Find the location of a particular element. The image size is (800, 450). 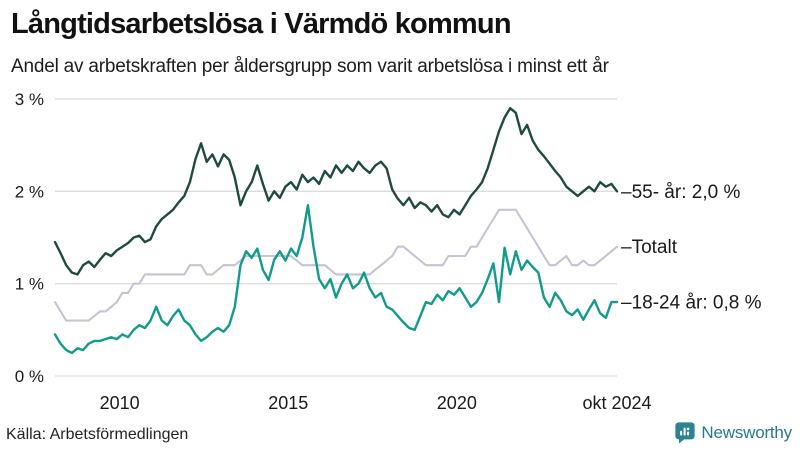

series-end-label-Totalt: –Totalt is located at coordinates (649, 247).